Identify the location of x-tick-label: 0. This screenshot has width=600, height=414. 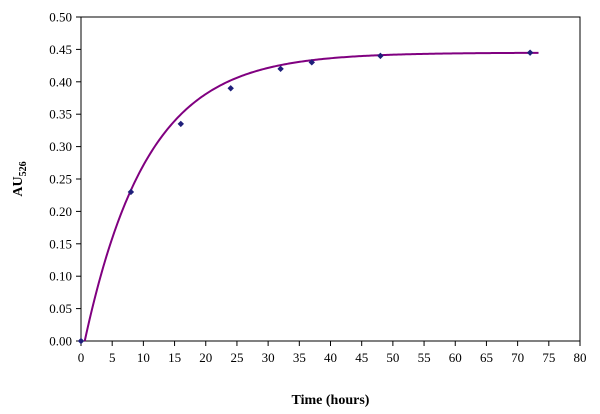
(81, 357).